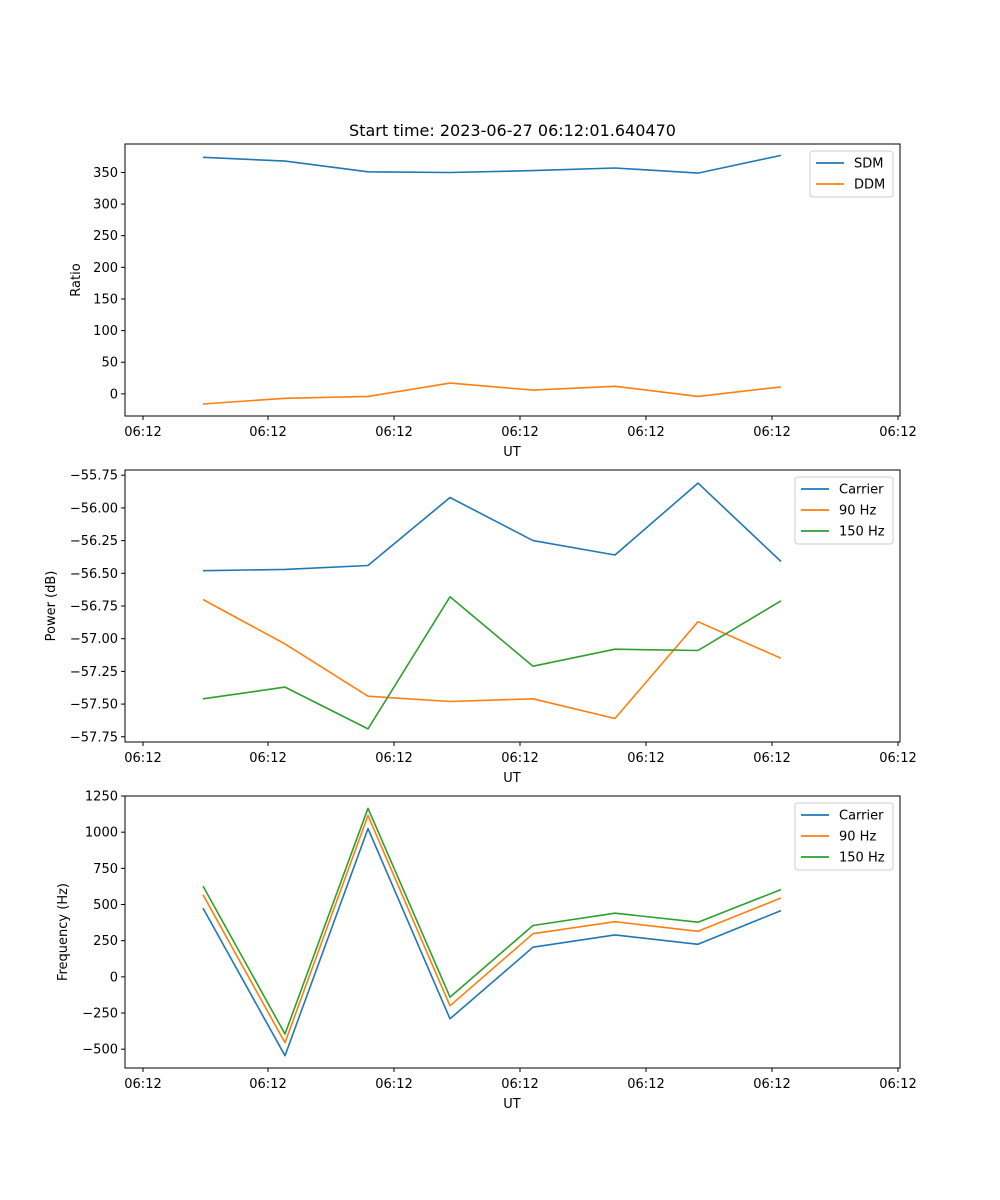 This screenshot has width=1000, height=1200. Describe the element at coordinates (109, 363) in the screenshot. I see `y-tick-label: 50` at that location.